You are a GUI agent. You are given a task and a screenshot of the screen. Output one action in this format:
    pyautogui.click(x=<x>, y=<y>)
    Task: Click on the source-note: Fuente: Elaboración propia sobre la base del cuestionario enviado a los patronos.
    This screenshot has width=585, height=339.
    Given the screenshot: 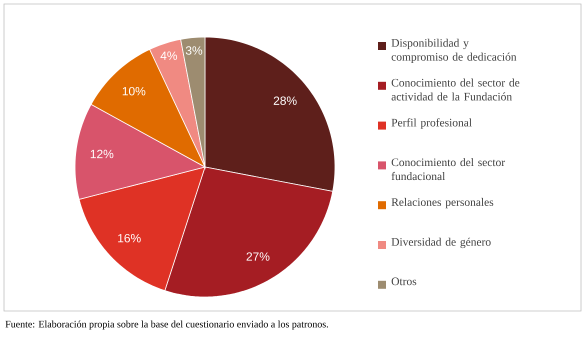 What is the action you would take?
    pyautogui.click(x=166, y=325)
    